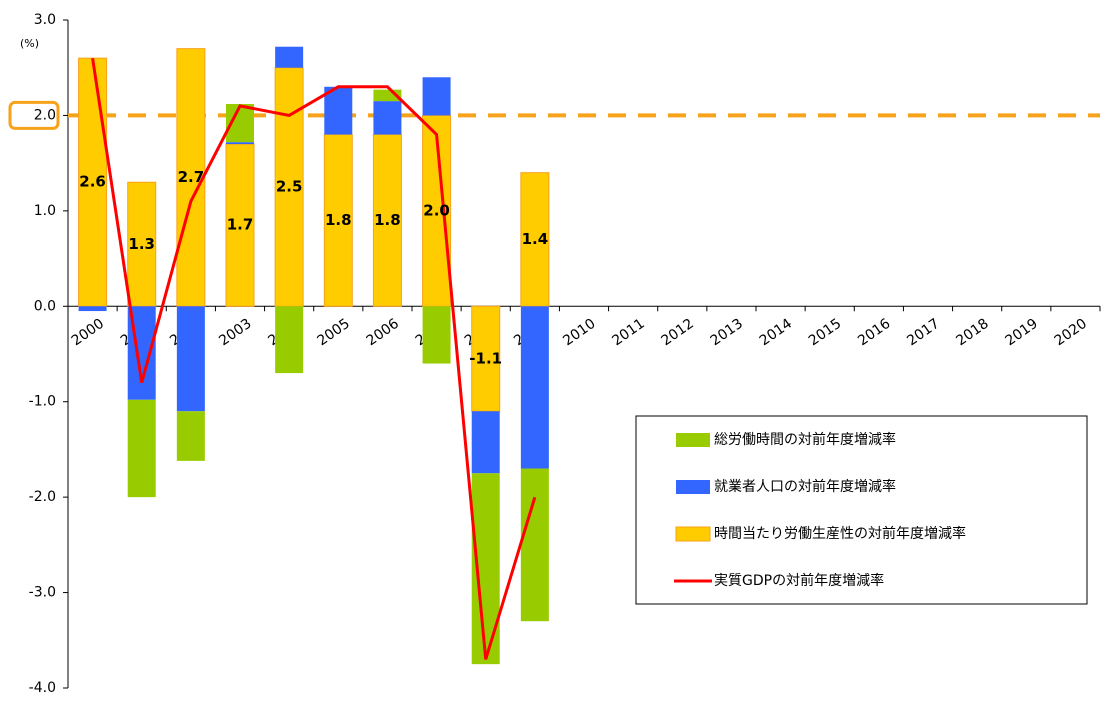  What do you see at coordinates (42, 402) in the screenshot?
I see `y-tick-label: -1.0` at bounding box center [42, 402].